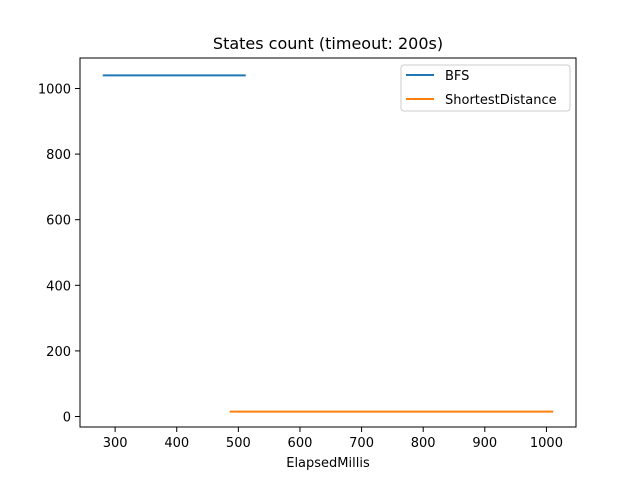 This screenshot has width=640, height=480. I want to click on x-tick-label: 500, so click(238, 443).